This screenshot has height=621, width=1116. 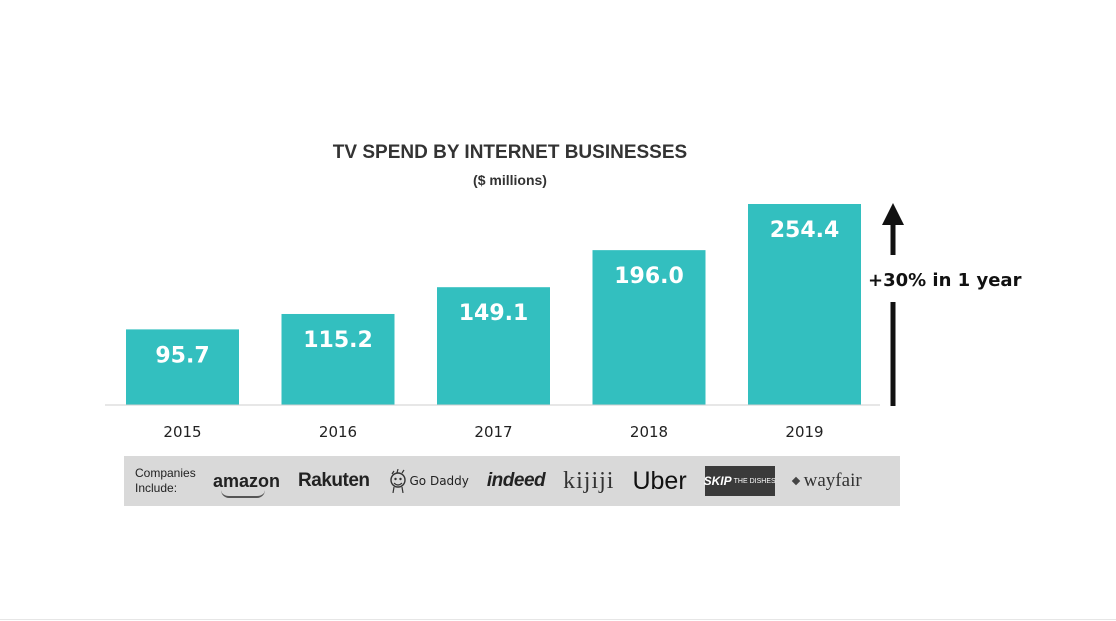 What do you see at coordinates (493, 346) in the screenshot?
I see `bar-2017` at bounding box center [493, 346].